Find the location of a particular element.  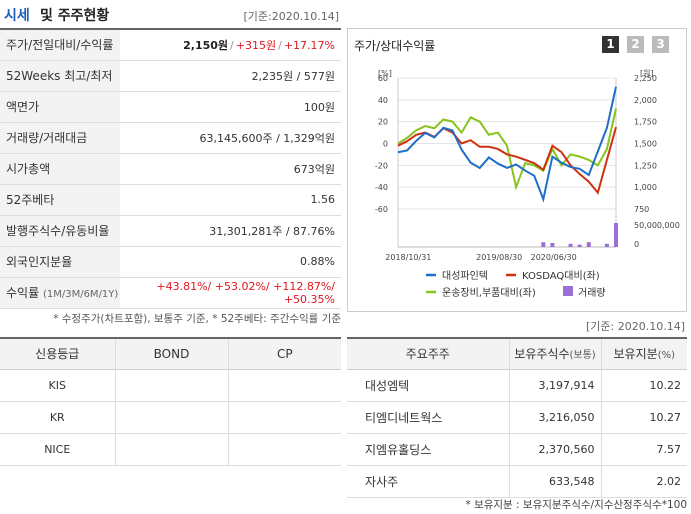

table-row: KIS is located at coordinates (170, 385).